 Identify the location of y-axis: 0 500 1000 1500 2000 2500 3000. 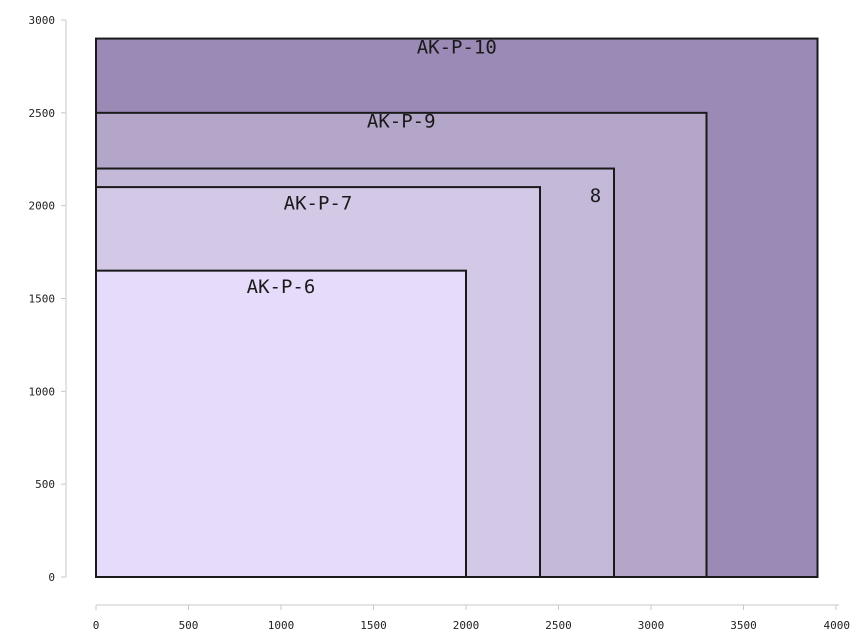
(48, 299).